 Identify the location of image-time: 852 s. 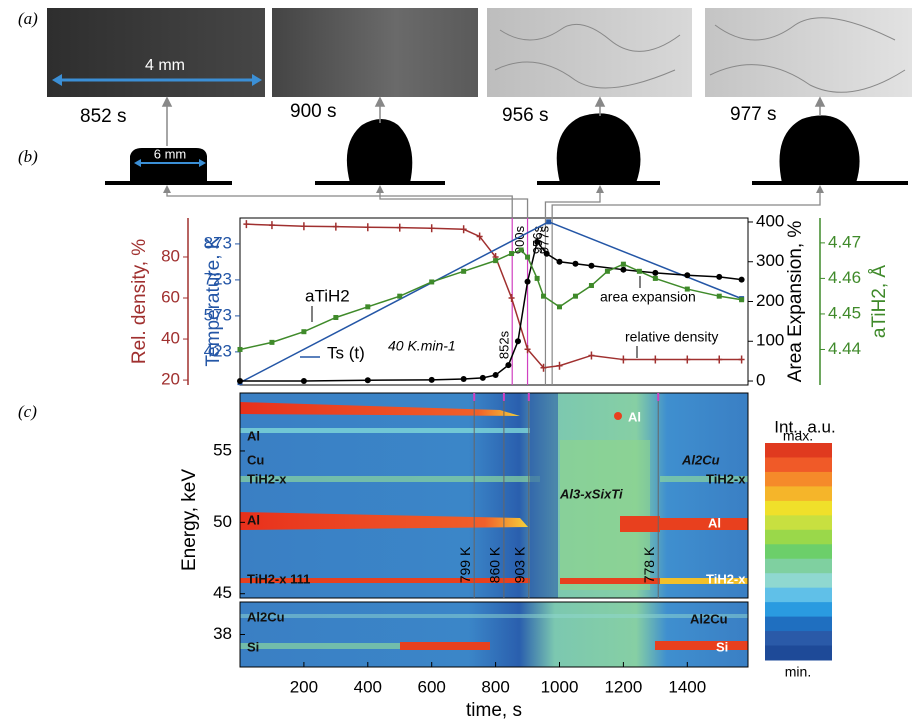
(103, 116).